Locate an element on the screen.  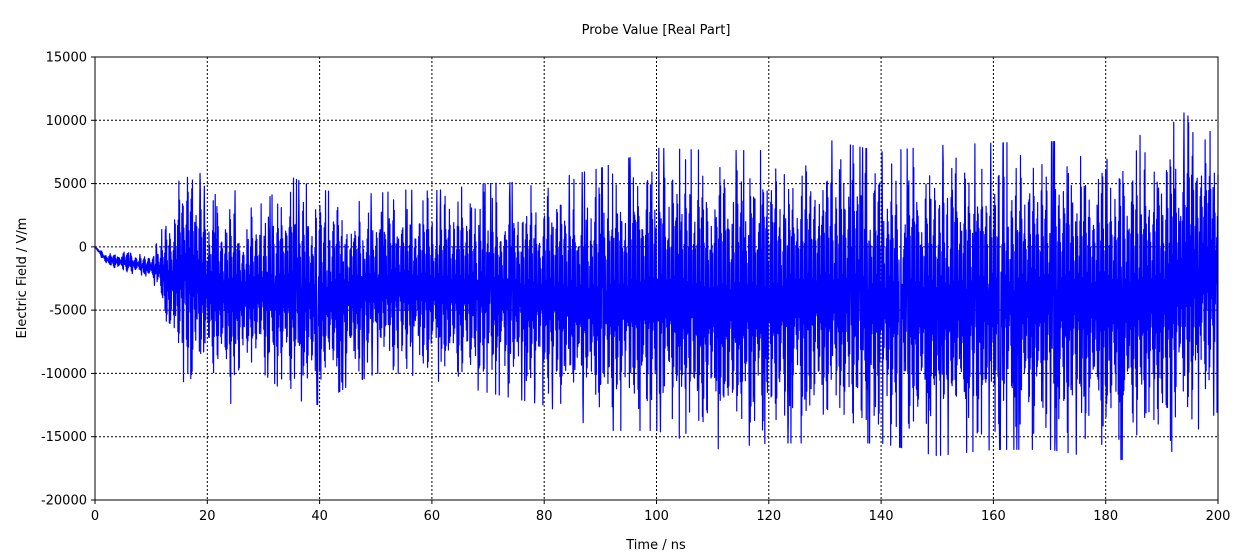
y-tick-label: 15000 is located at coordinates (66, 58).